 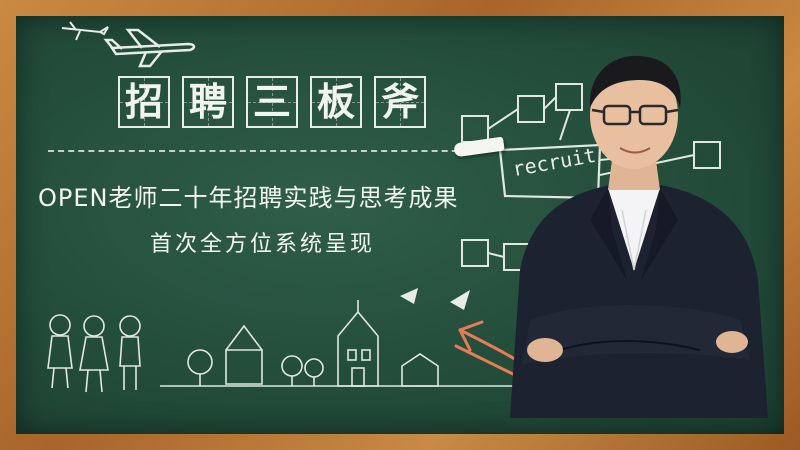 I want to click on subtitle-line-2: 首次全方位系统呈现, so click(x=263, y=244).